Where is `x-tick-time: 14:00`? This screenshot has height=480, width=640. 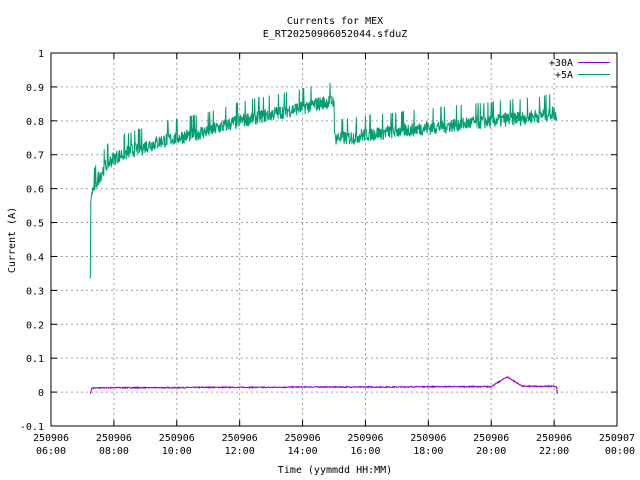
x-tick-time: 14:00 is located at coordinates (303, 451).